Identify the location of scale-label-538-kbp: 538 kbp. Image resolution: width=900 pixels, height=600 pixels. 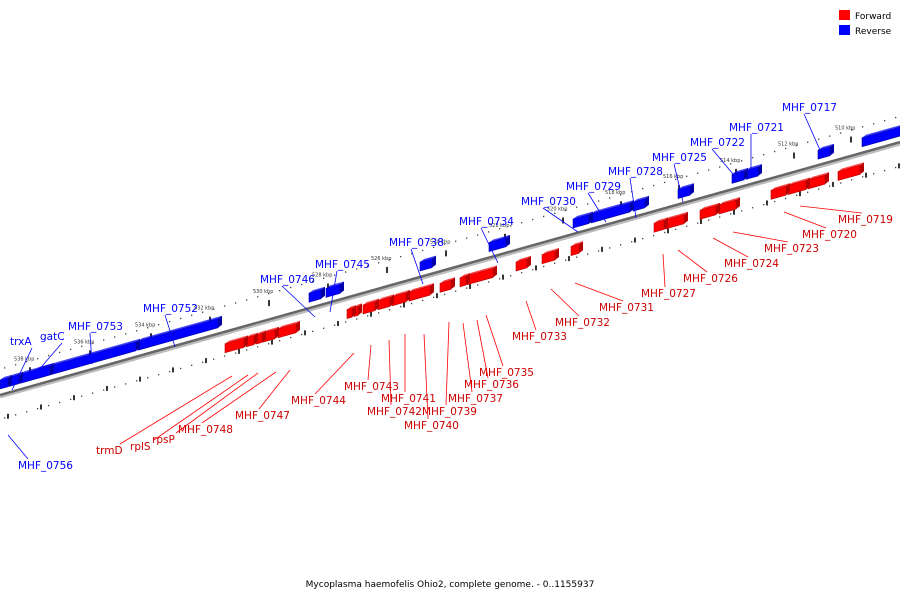
(24, 359).